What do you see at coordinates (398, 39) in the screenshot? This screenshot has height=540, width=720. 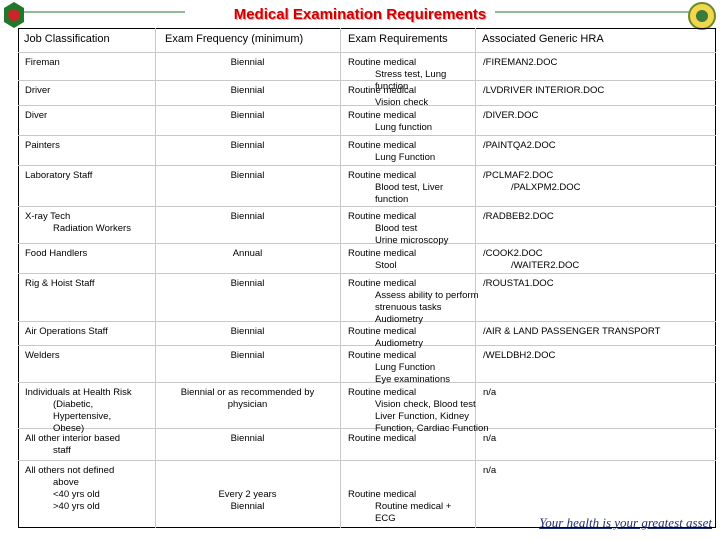 I see `column-header: Exam Requirements` at bounding box center [398, 39].